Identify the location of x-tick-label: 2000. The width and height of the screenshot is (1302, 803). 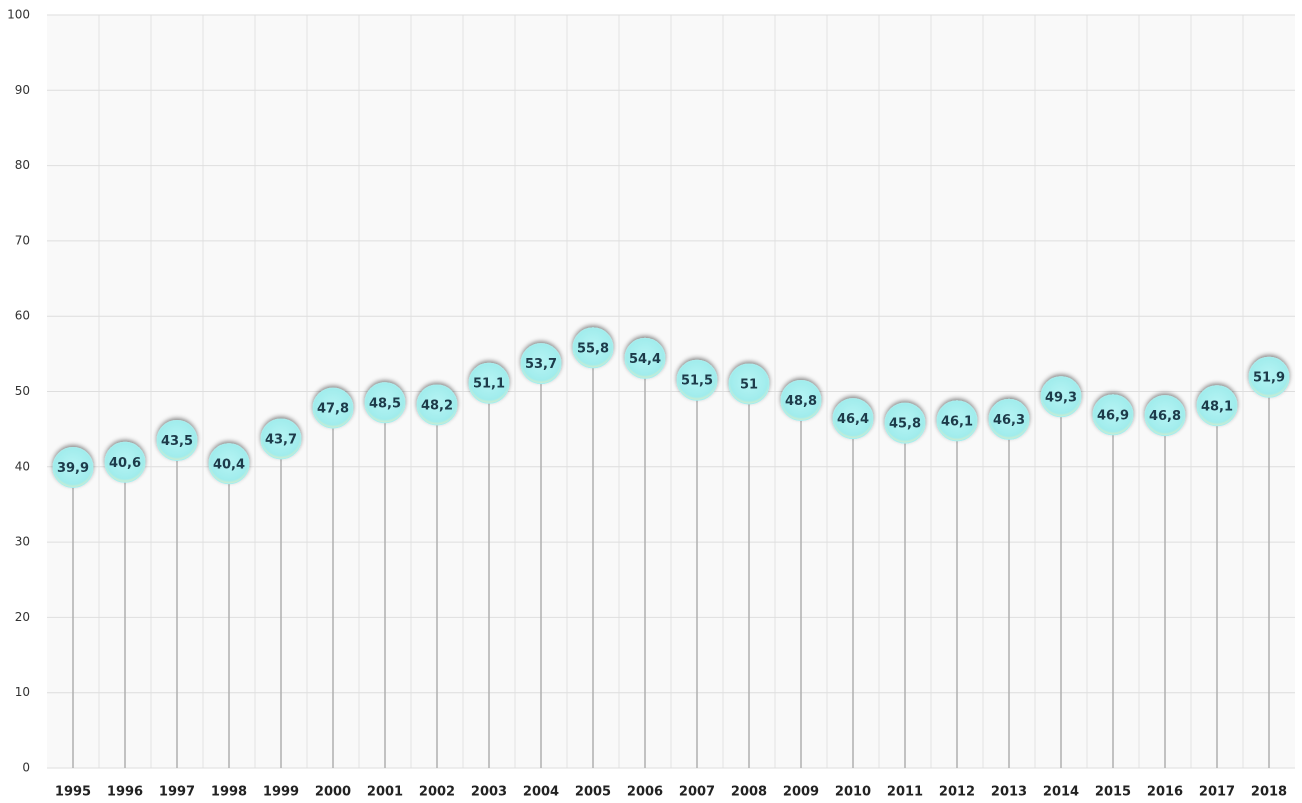
(333, 792).